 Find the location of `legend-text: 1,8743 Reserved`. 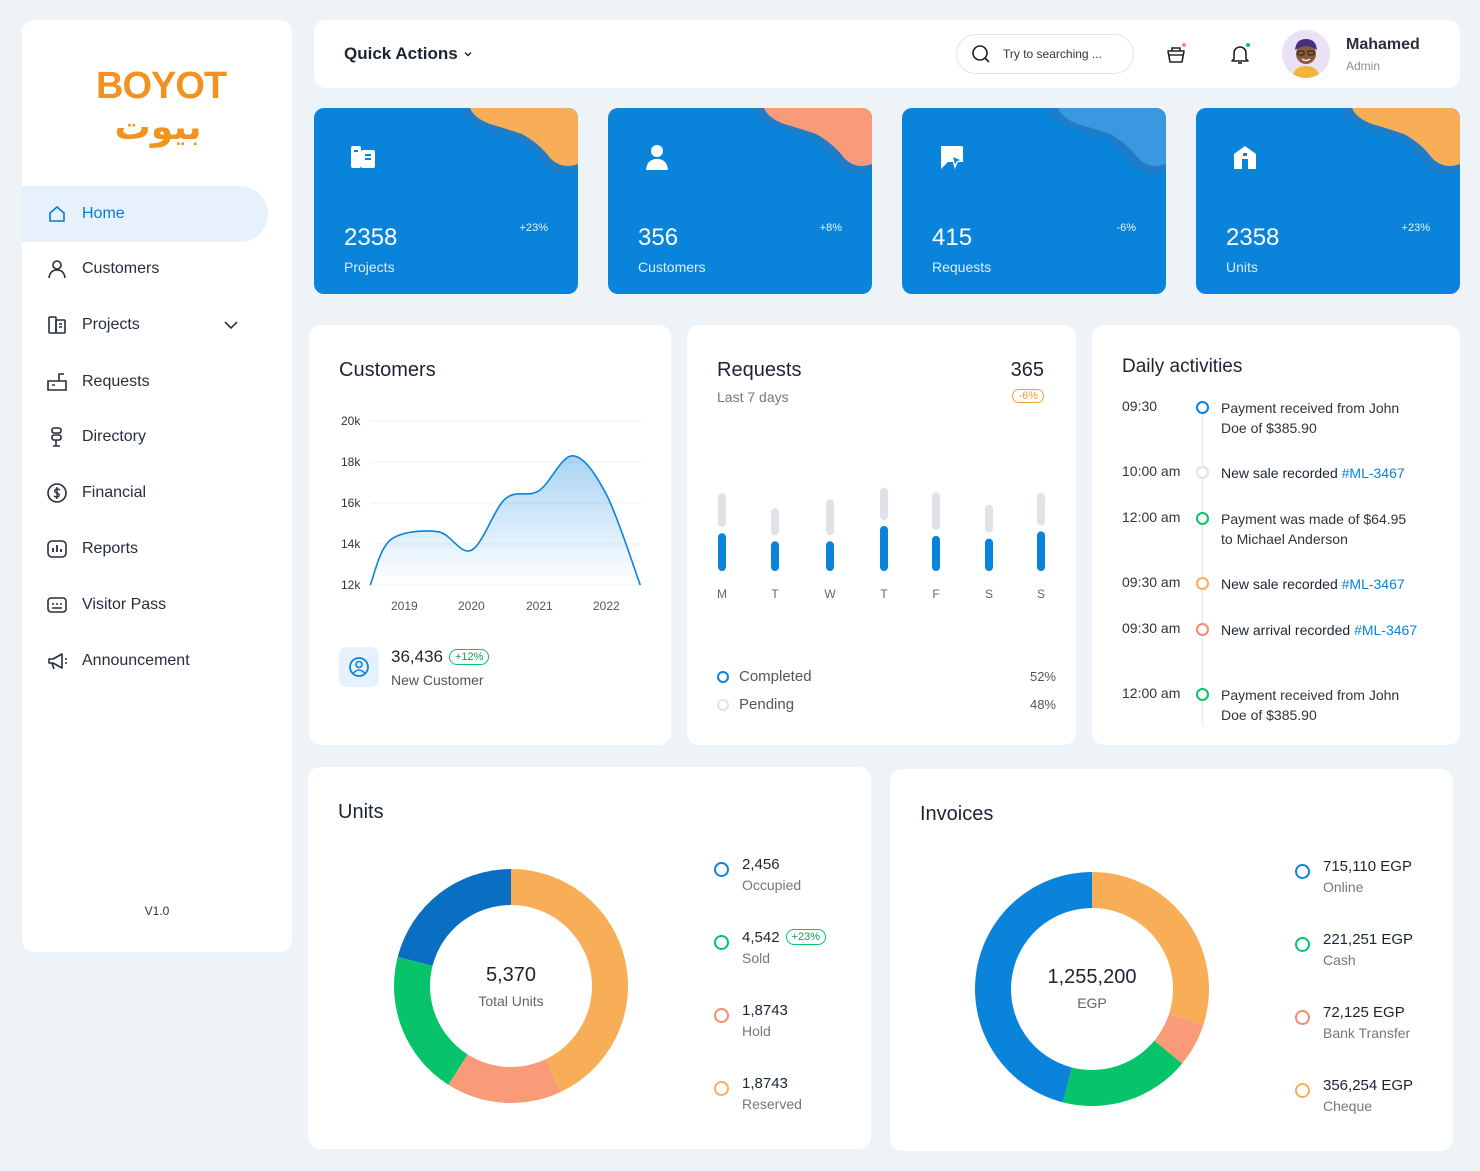

legend-text: 1,8743 Reserved is located at coordinates (772, 1093).